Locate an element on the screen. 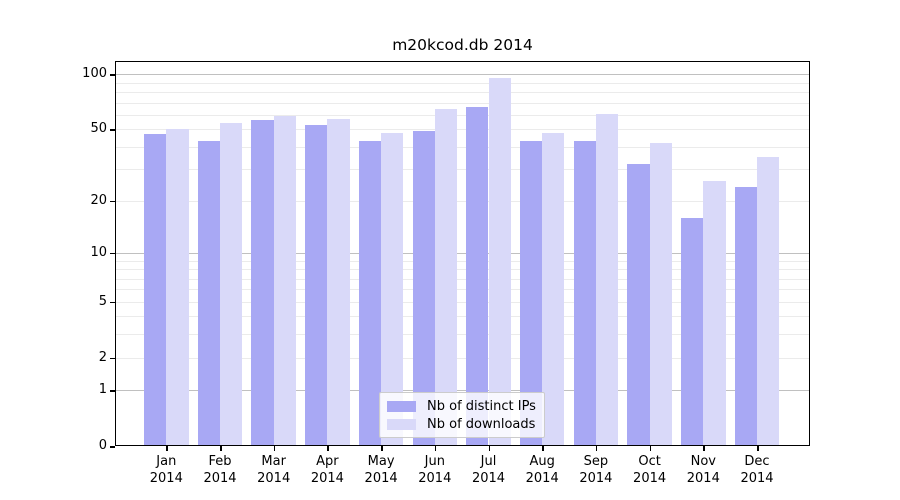 This screenshot has width=900, height=500. y-tick-label: 0 is located at coordinates (102, 445).